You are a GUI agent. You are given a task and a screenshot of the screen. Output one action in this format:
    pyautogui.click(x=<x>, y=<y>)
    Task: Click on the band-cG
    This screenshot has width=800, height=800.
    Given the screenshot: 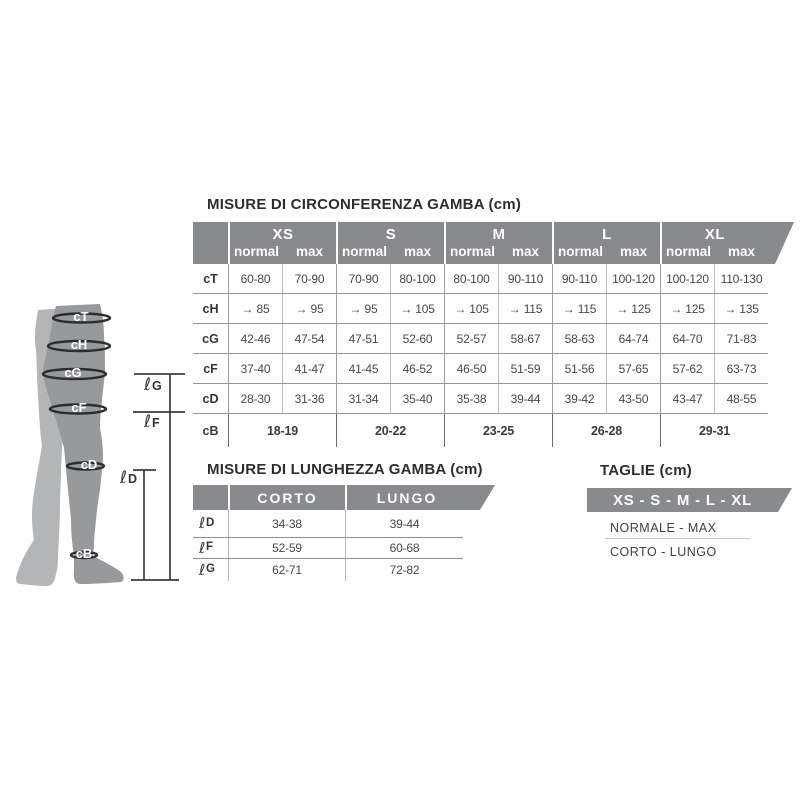 What is the action you would take?
    pyautogui.click(x=74, y=374)
    